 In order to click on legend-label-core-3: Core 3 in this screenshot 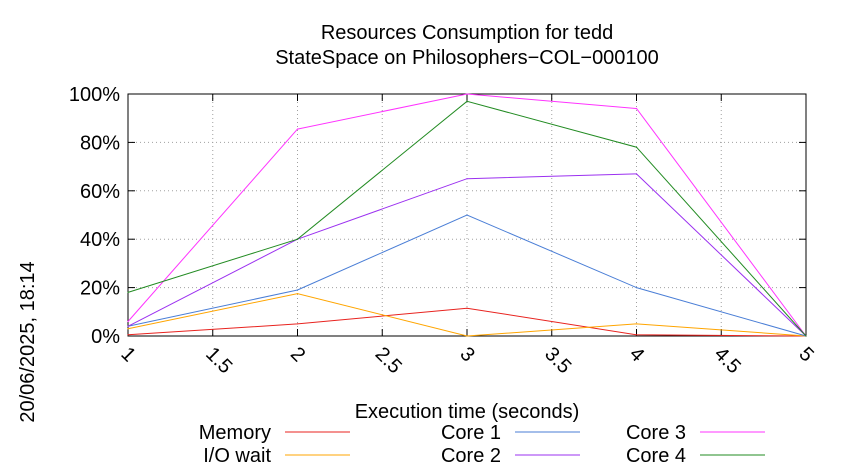, I will do `click(656, 433)`.